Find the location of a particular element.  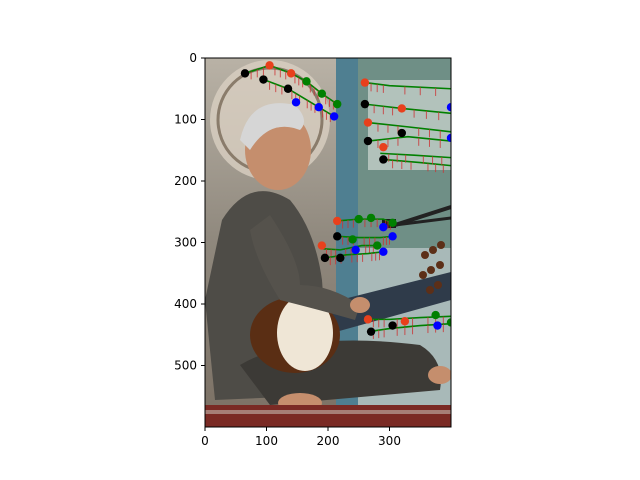

y-tick-label: 200 is located at coordinates (185, 181).